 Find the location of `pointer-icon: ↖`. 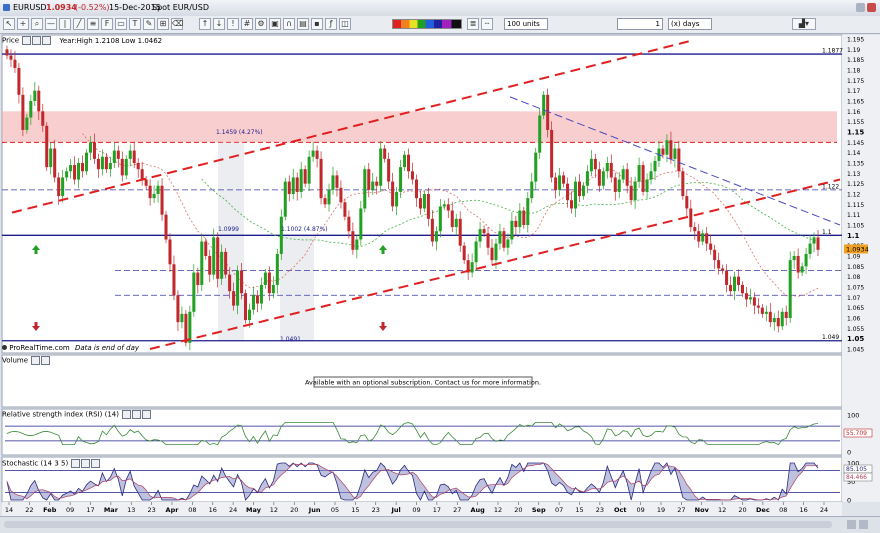

pointer-icon: ↖ is located at coordinates (9, 24).